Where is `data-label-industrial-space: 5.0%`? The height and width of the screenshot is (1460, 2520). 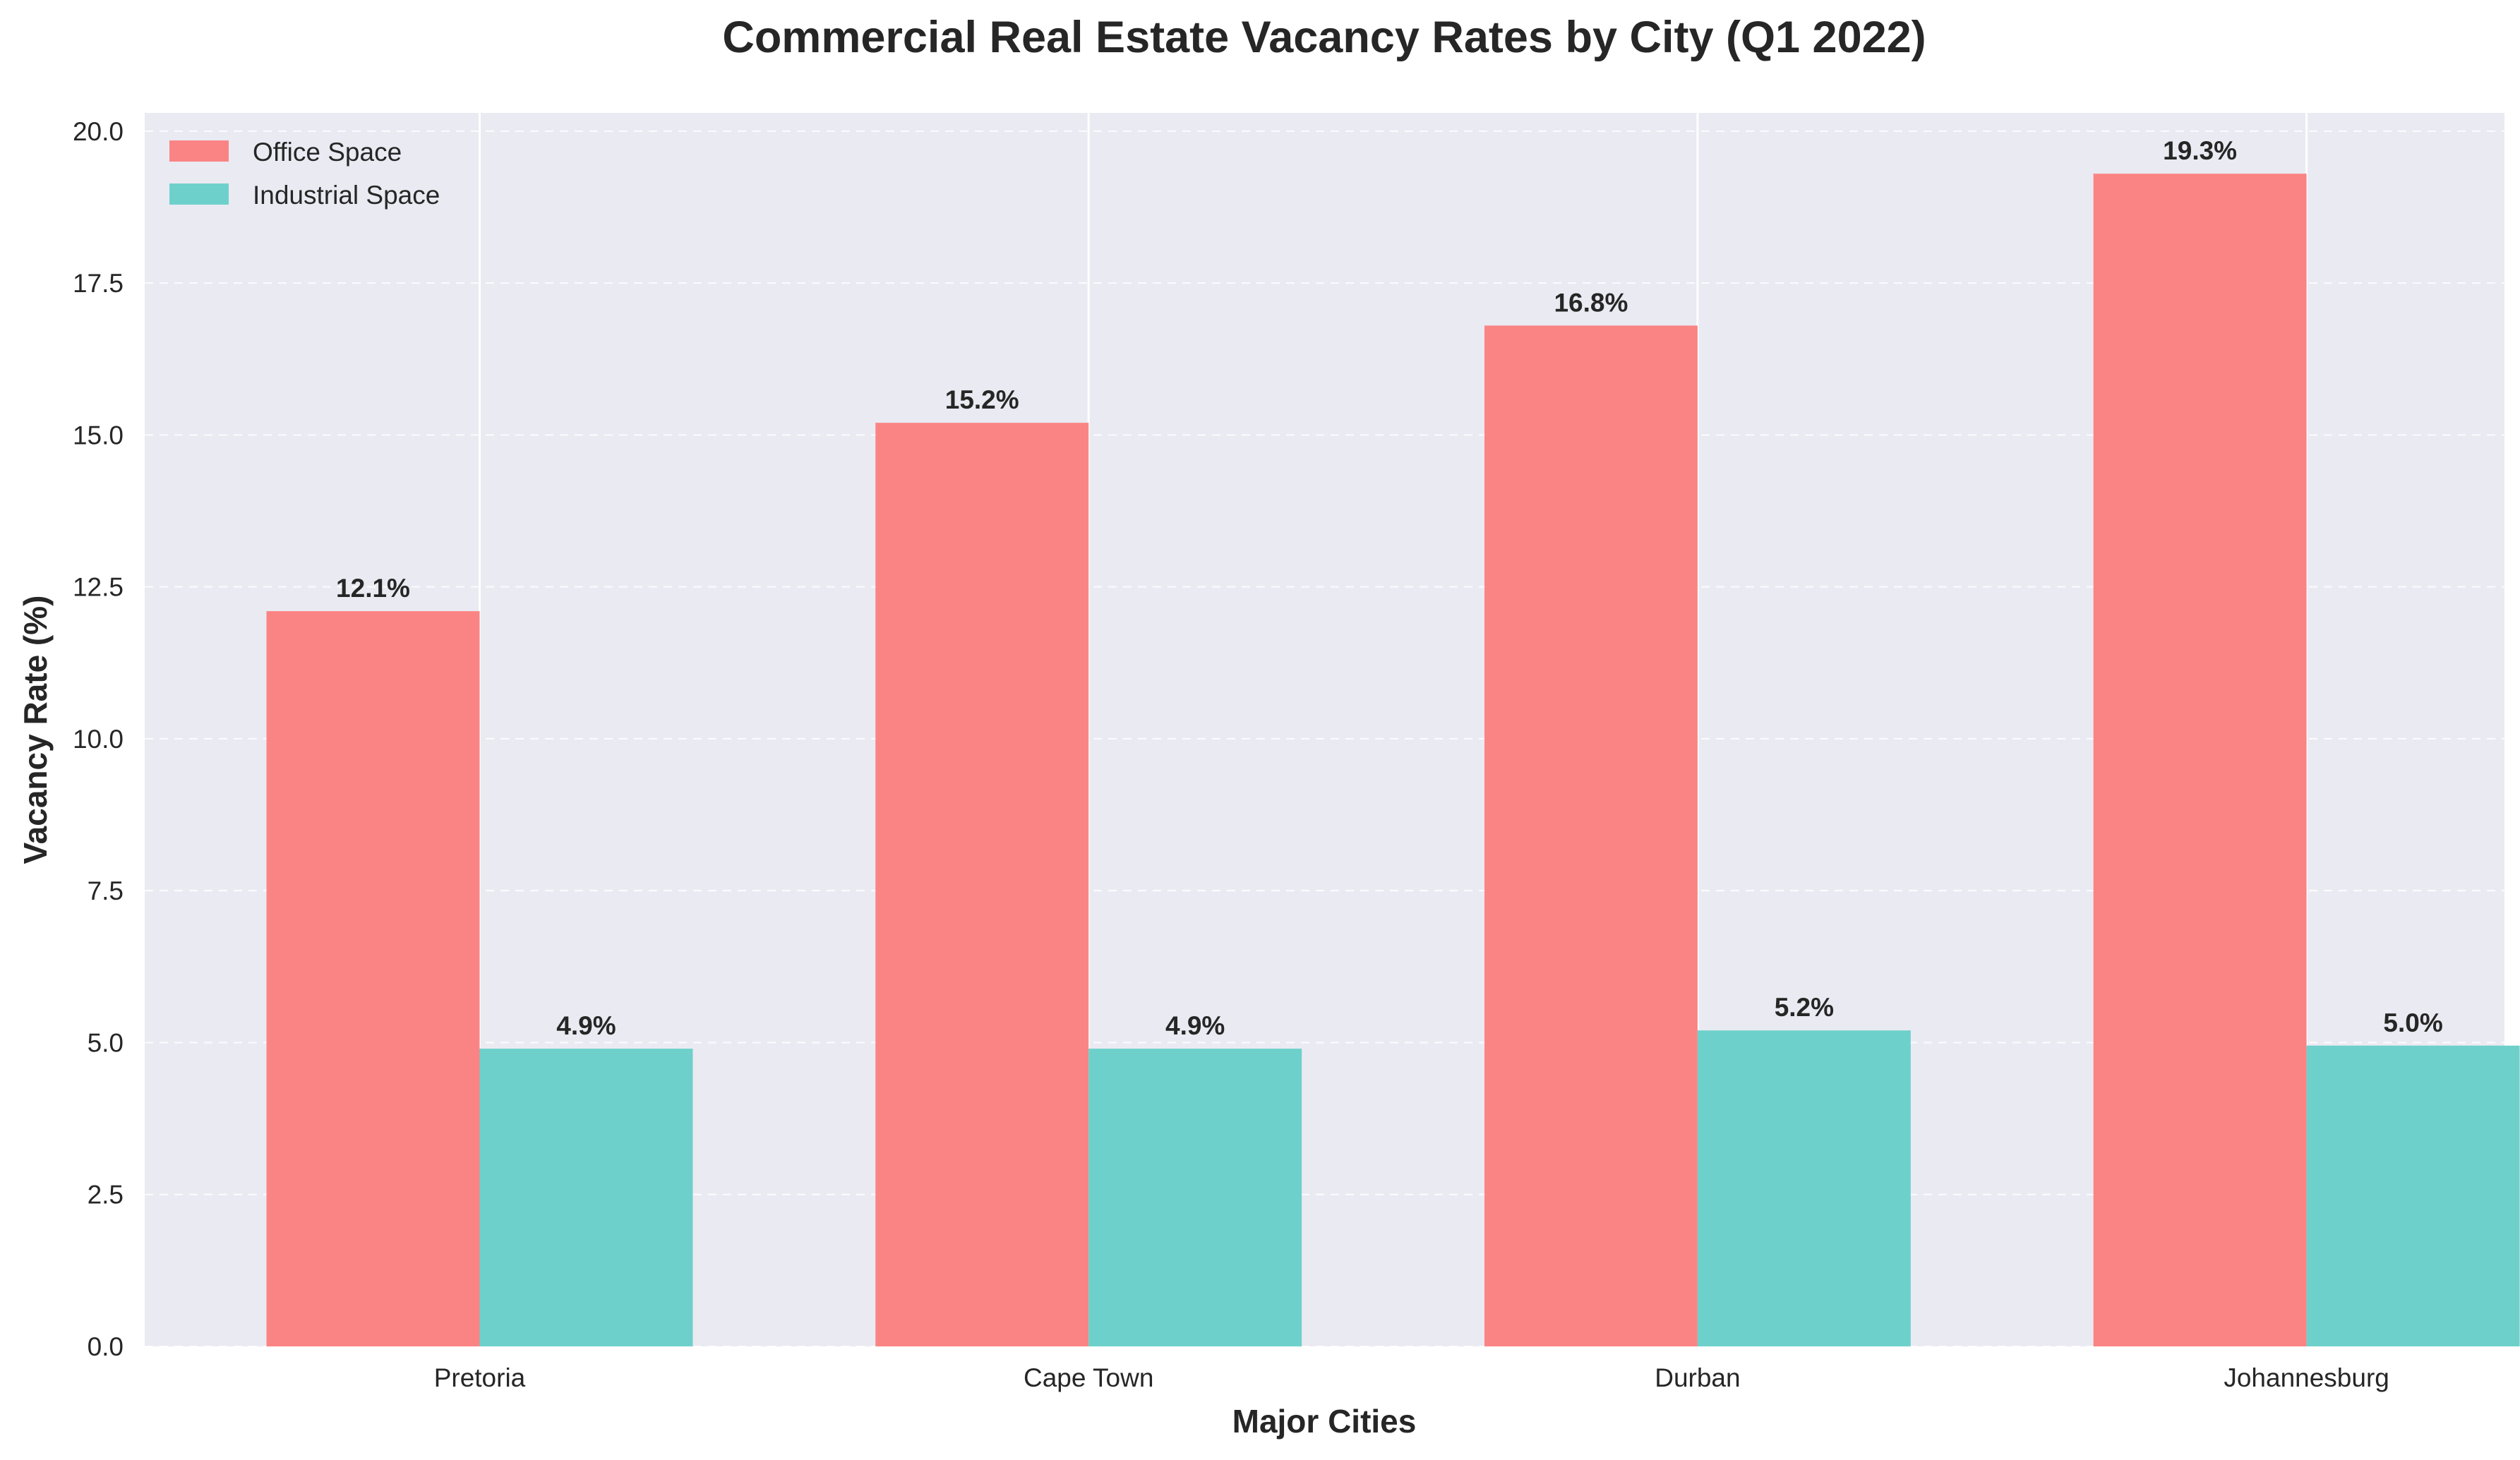 data-label-industrial-space: 5.0% is located at coordinates (2413, 1023).